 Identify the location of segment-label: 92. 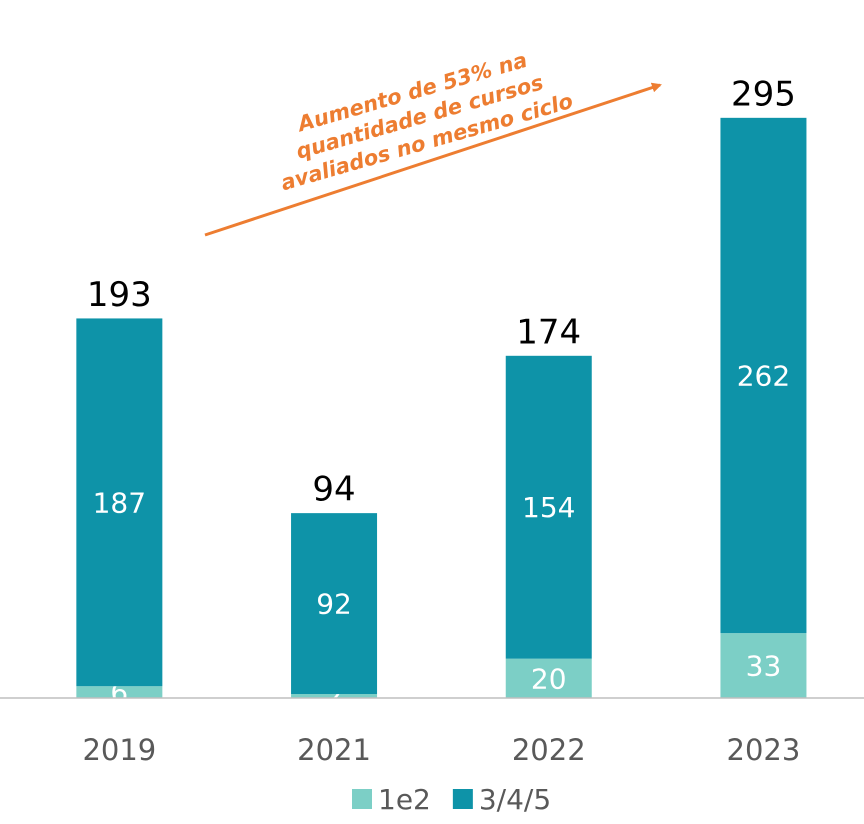
(334, 604).